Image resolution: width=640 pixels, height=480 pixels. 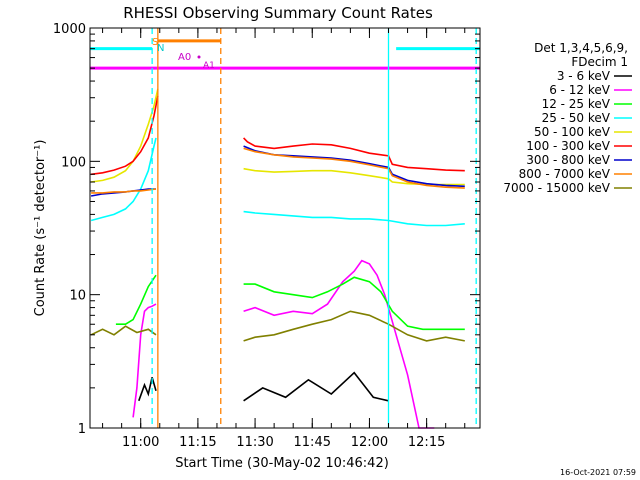 What do you see at coordinates (155, 42) in the screenshot?
I see `flag-label-saa: S` at bounding box center [155, 42].